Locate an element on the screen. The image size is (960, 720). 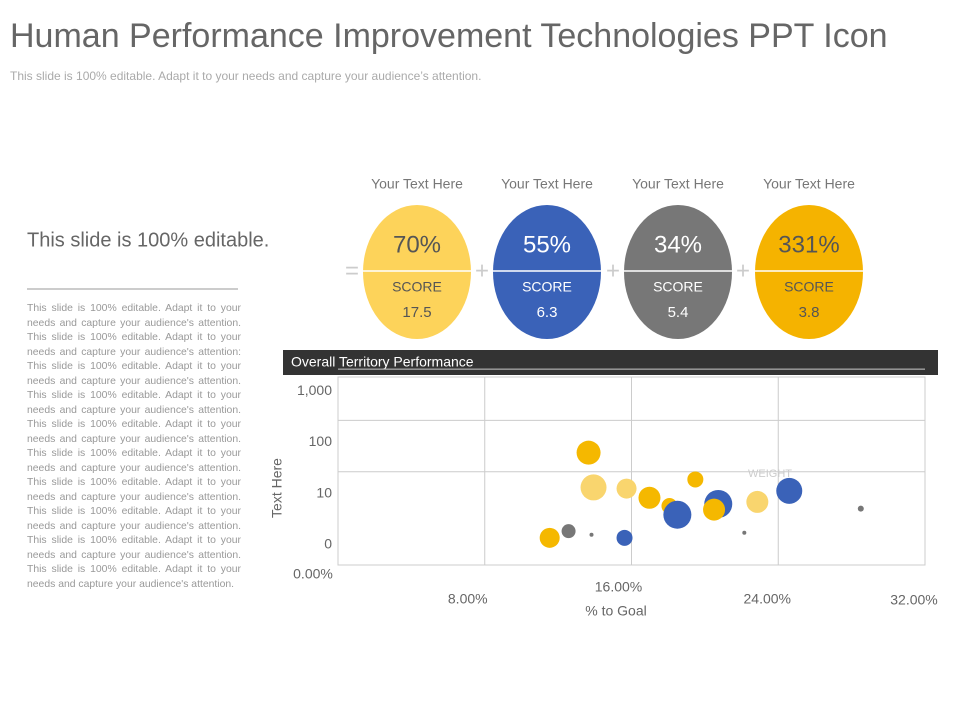
card-score: 3.8 is located at coordinates (809, 312).